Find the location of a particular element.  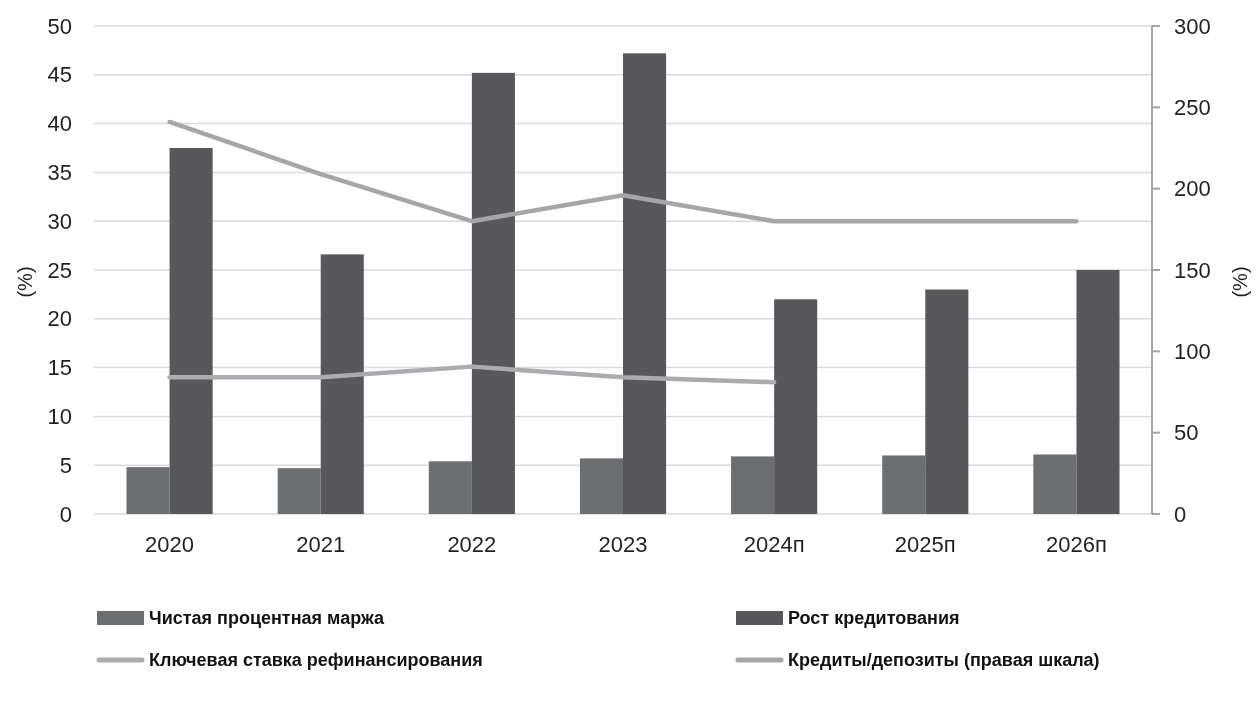

x-tick-label: 2024п is located at coordinates (774, 544).